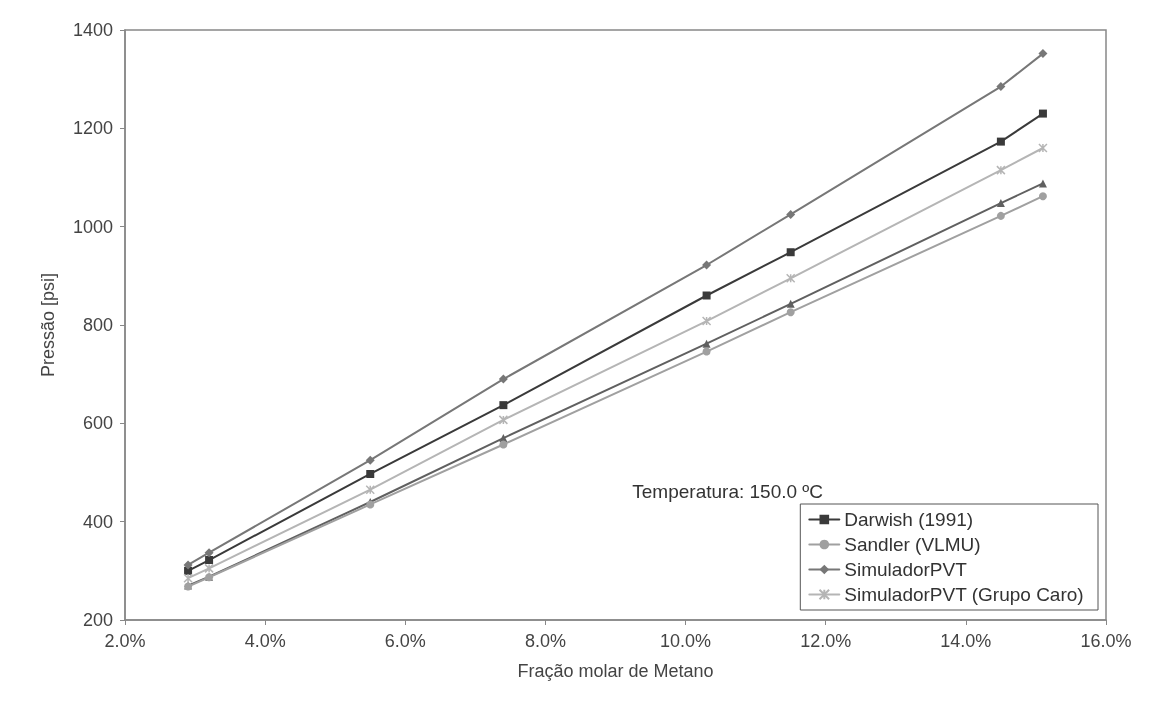 The image size is (1170, 709). Describe the element at coordinates (686, 641) in the screenshot. I see `x-tick-label: 10.0%` at that location.